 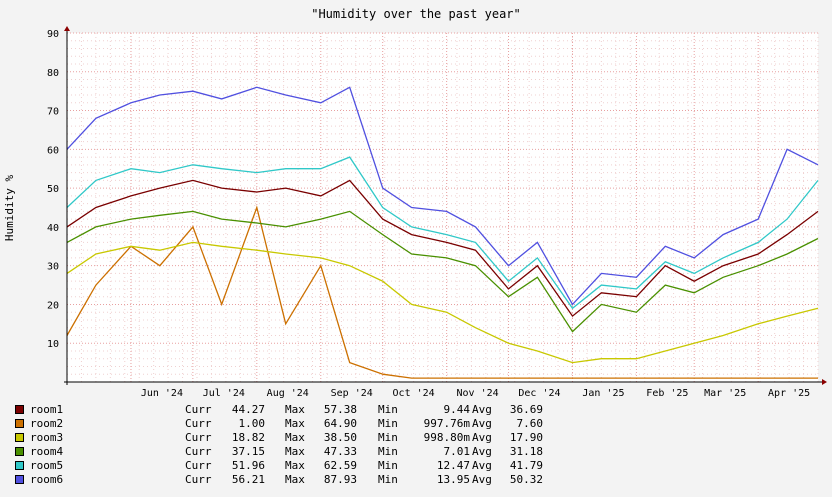 What do you see at coordinates (453, 465) in the screenshot?
I see `stat-value-min: 12.47` at bounding box center [453, 465].